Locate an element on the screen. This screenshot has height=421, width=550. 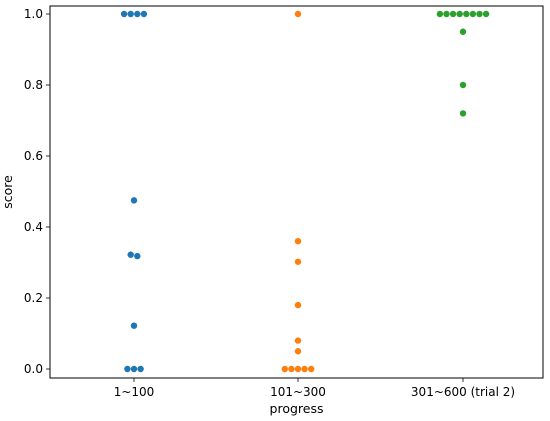
y-tick-label: 0.0 is located at coordinates (33, 369).